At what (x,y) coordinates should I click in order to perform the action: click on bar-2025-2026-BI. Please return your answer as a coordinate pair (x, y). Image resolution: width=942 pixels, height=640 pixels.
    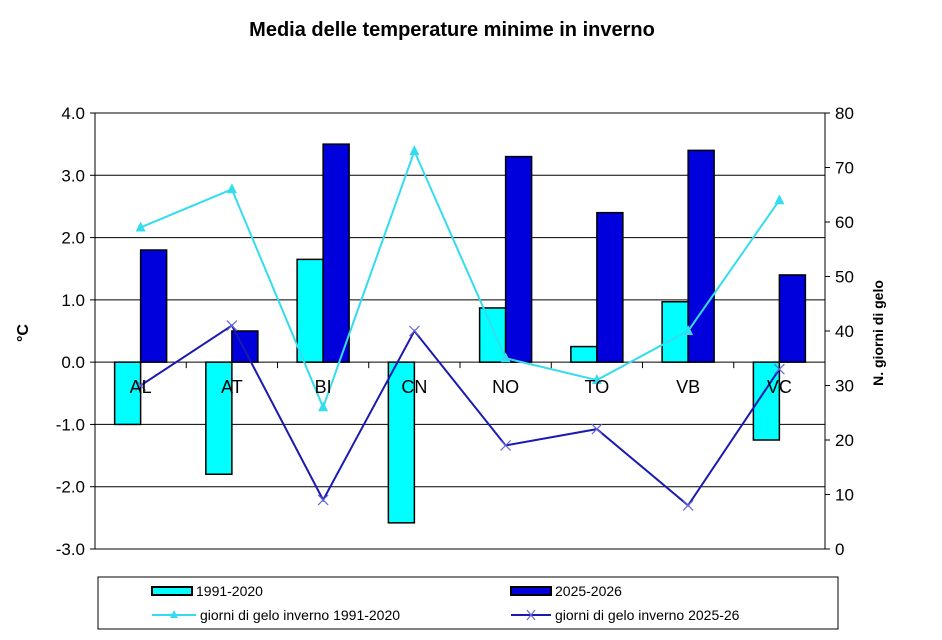
    Looking at the image, I should click on (336, 253).